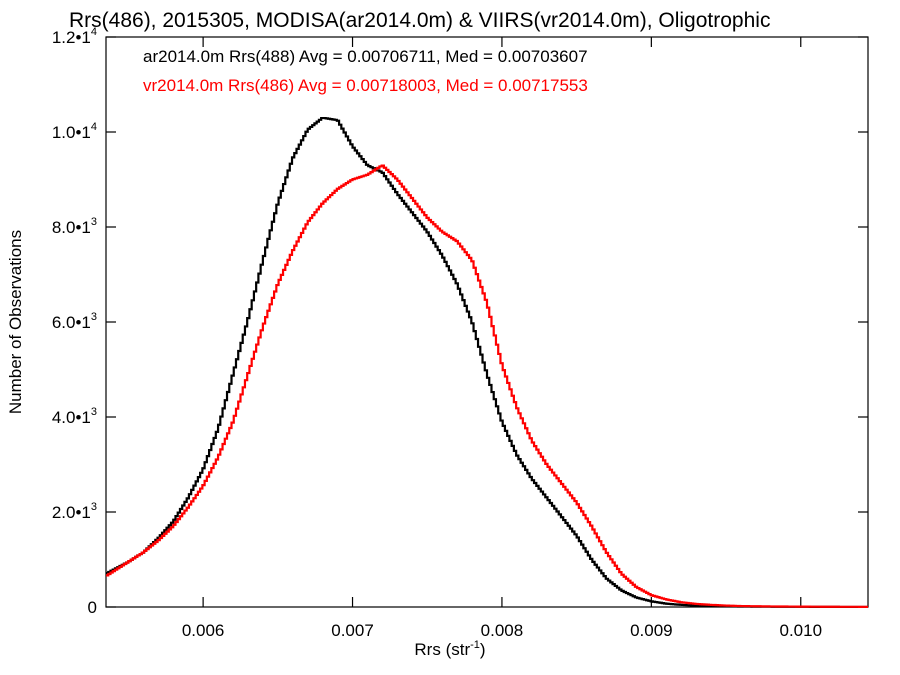 Image resolution: width=900 pixels, height=675 pixels. Describe the element at coordinates (74, 511) in the screenshot. I see `y-tick-label: 2.0•13` at that location.